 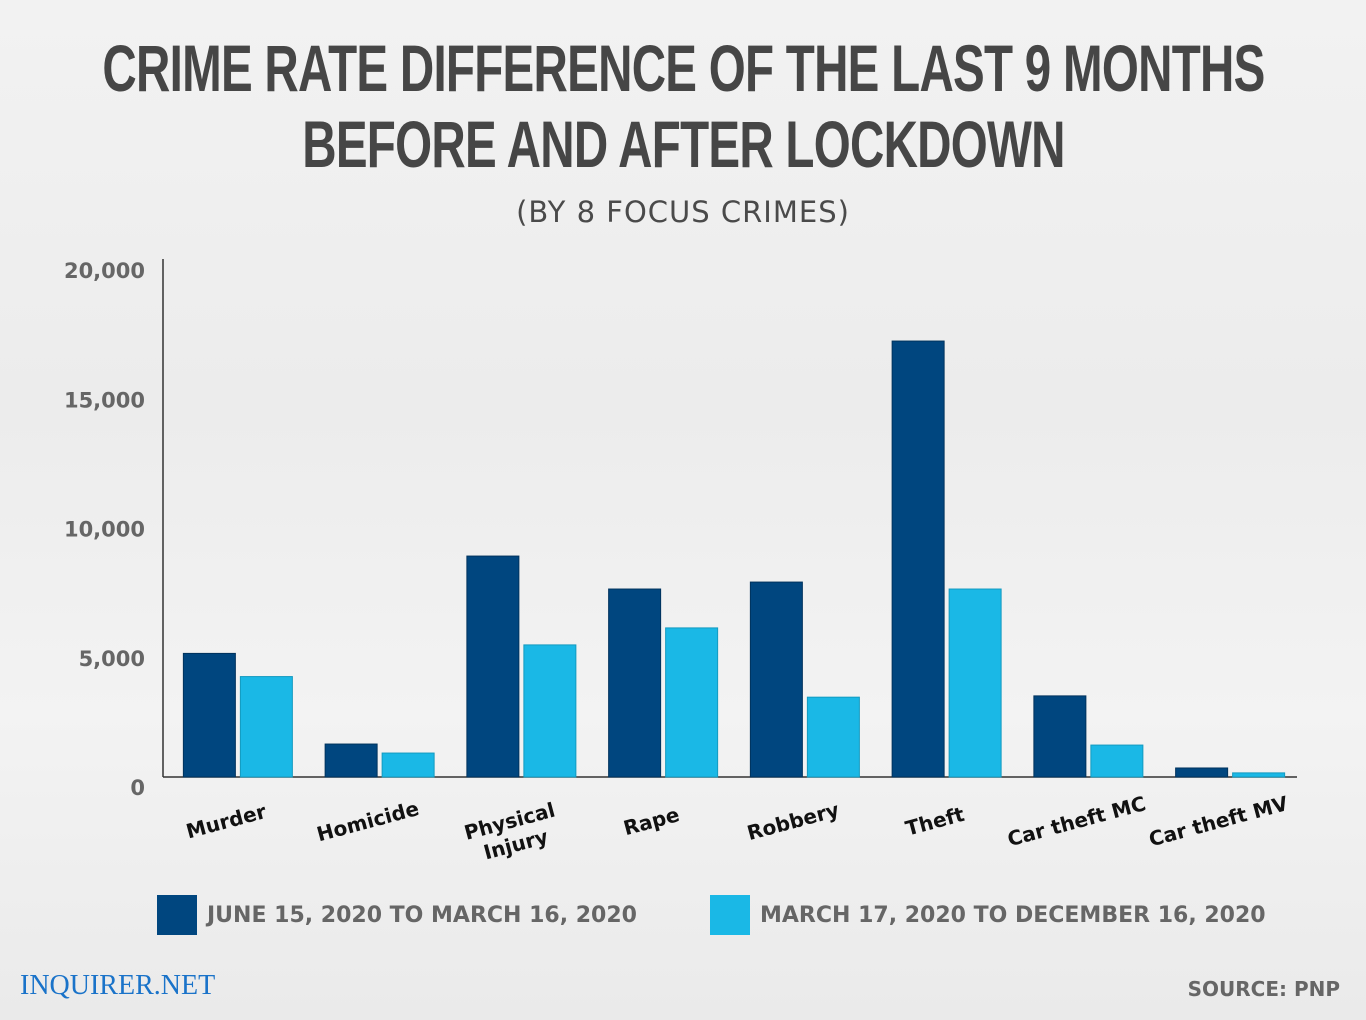 What do you see at coordinates (513, 833) in the screenshot?
I see `x-tick-label: PhysicalInjury` at bounding box center [513, 833].